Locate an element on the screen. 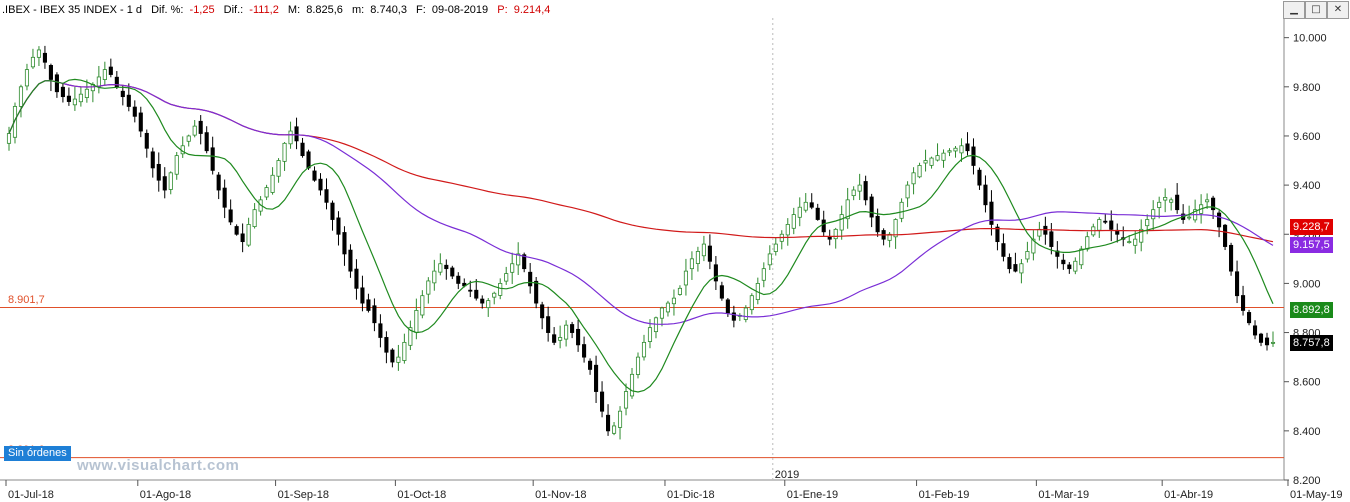  y-tick-label: 9.800 is located at coordinates (1307, 88).